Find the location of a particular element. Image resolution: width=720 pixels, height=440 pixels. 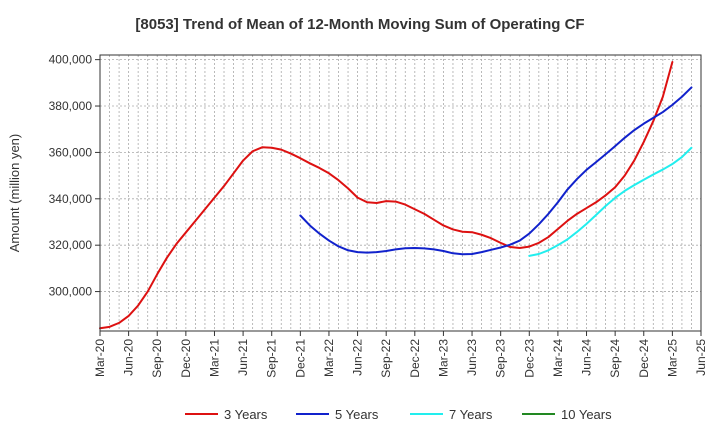

legend-label-7-years: 7 Years is located at coordinates (471, 414).